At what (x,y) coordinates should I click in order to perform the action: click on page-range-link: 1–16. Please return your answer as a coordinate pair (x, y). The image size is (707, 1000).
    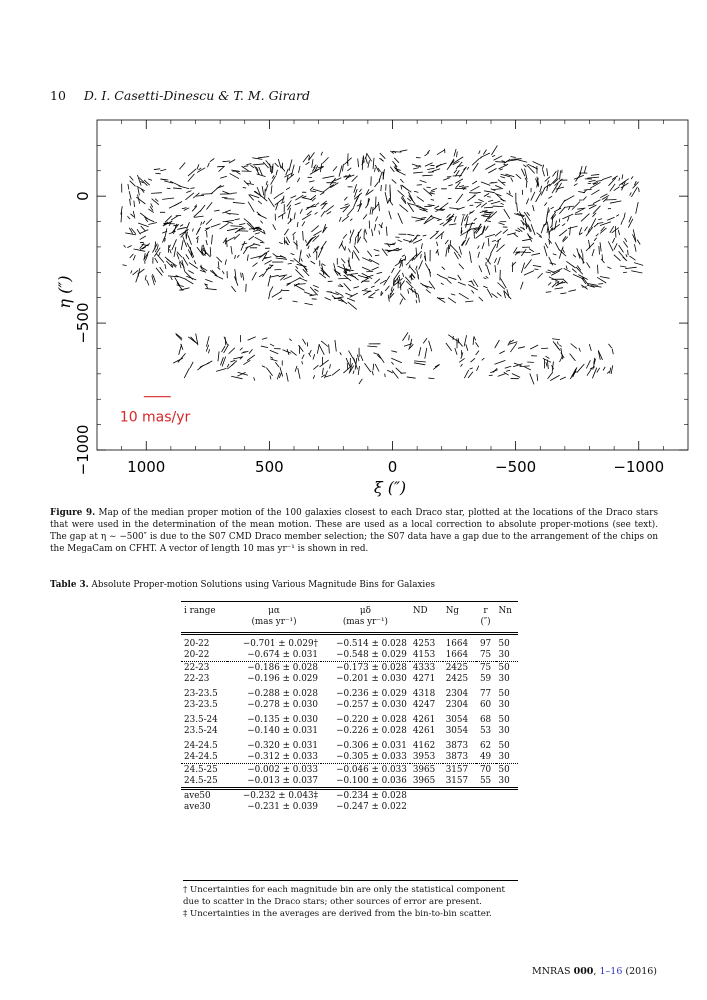
    Looking at the image, I should click on (611, 971).